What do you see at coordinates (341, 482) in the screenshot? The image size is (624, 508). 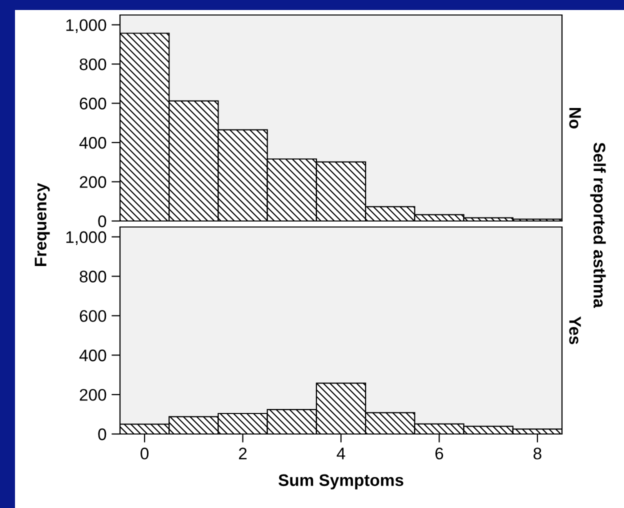 I see `x-axis-title: Sum Symptoms` at bounding box center [341, 482].